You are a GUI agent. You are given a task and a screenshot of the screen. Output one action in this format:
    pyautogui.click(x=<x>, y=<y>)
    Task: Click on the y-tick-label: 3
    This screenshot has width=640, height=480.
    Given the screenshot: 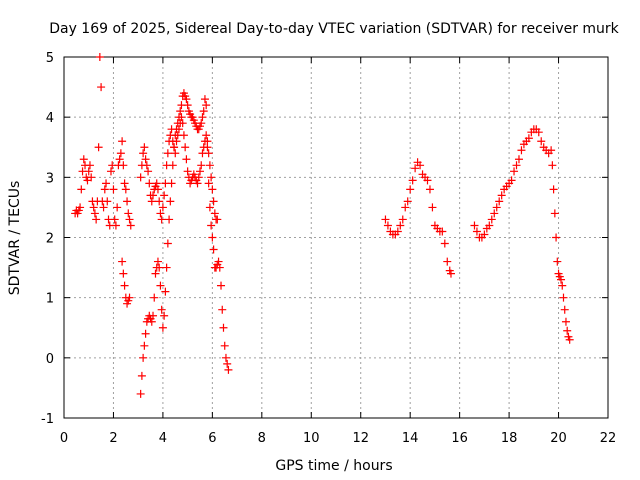 What is the action you would take?
    pyautogui.click(x=50, y=178)
    